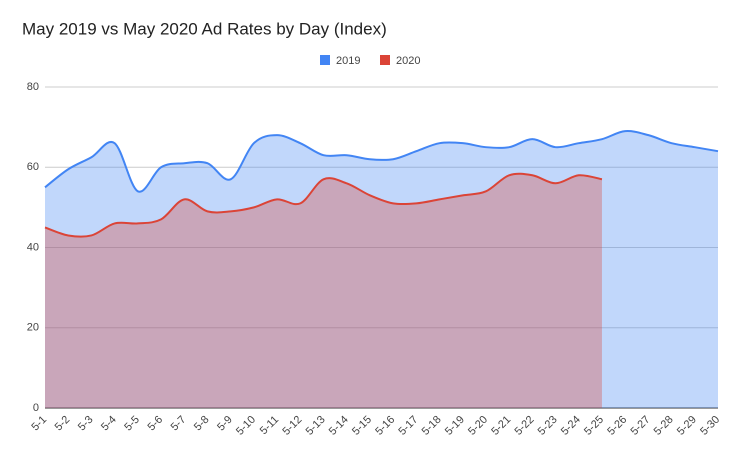 The height and width of the screenshot is (455, 740). I want to click on x-tick-label: 5-25, so click(594, 426).